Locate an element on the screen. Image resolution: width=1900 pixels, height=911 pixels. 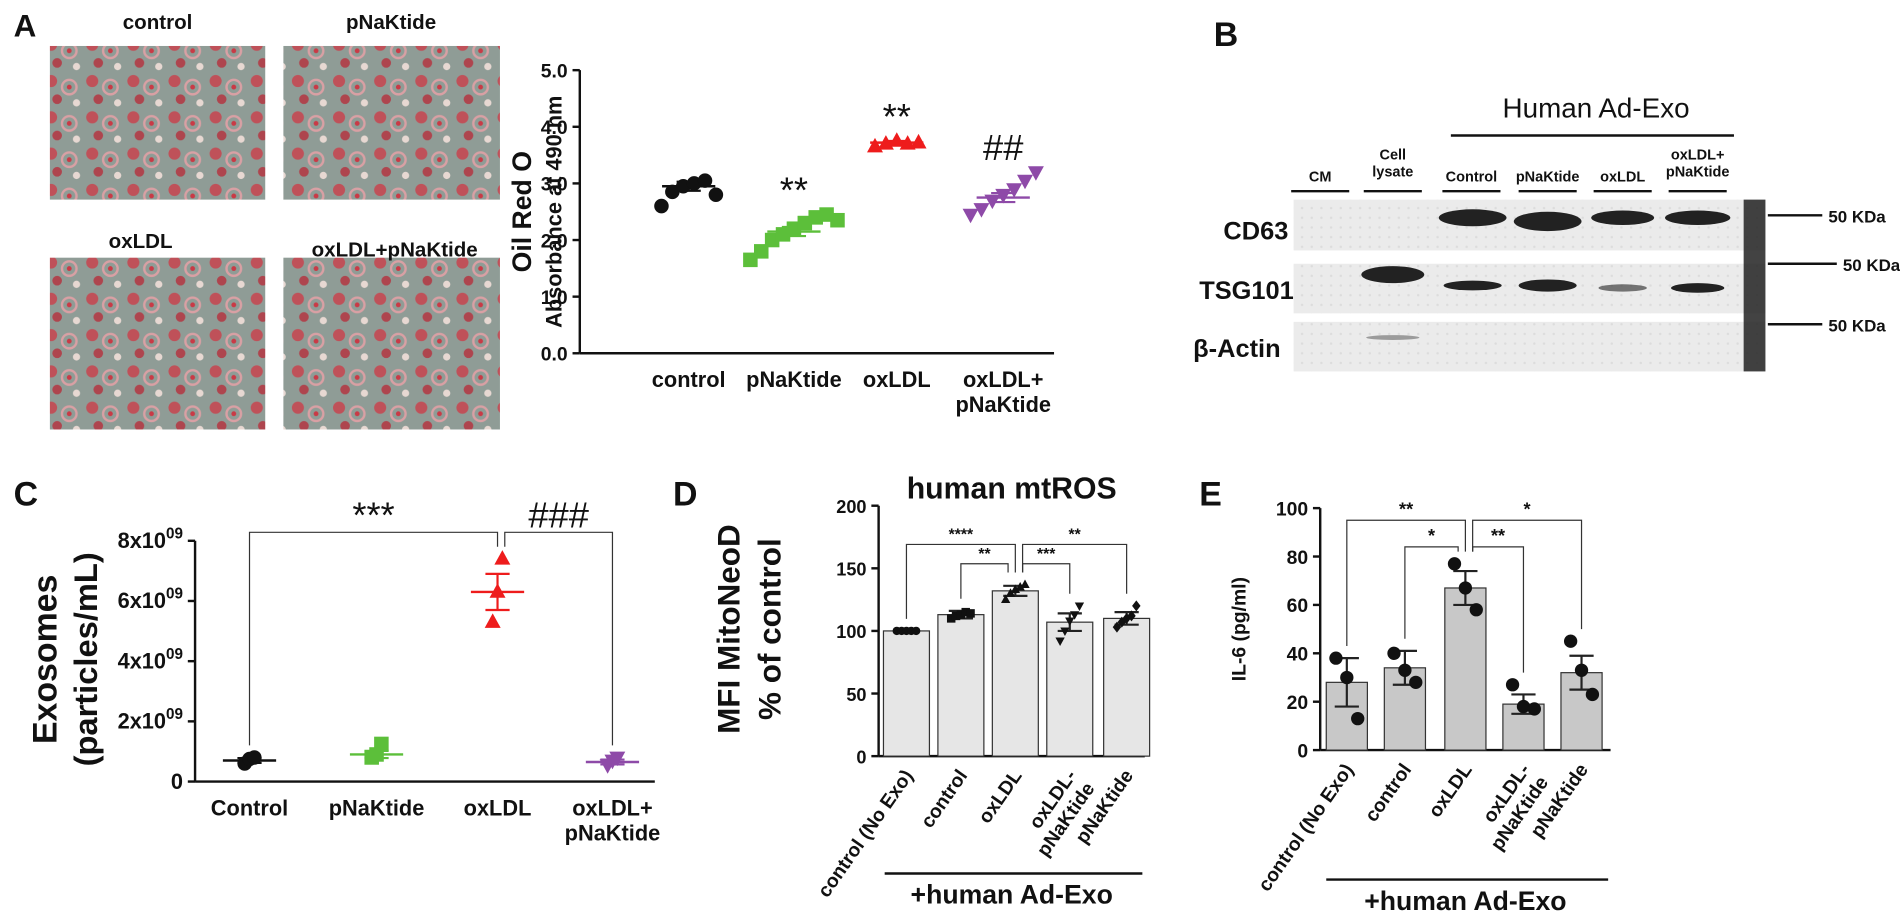
y-axis-label: (particles/mL) is located at coordinates (85, 659).